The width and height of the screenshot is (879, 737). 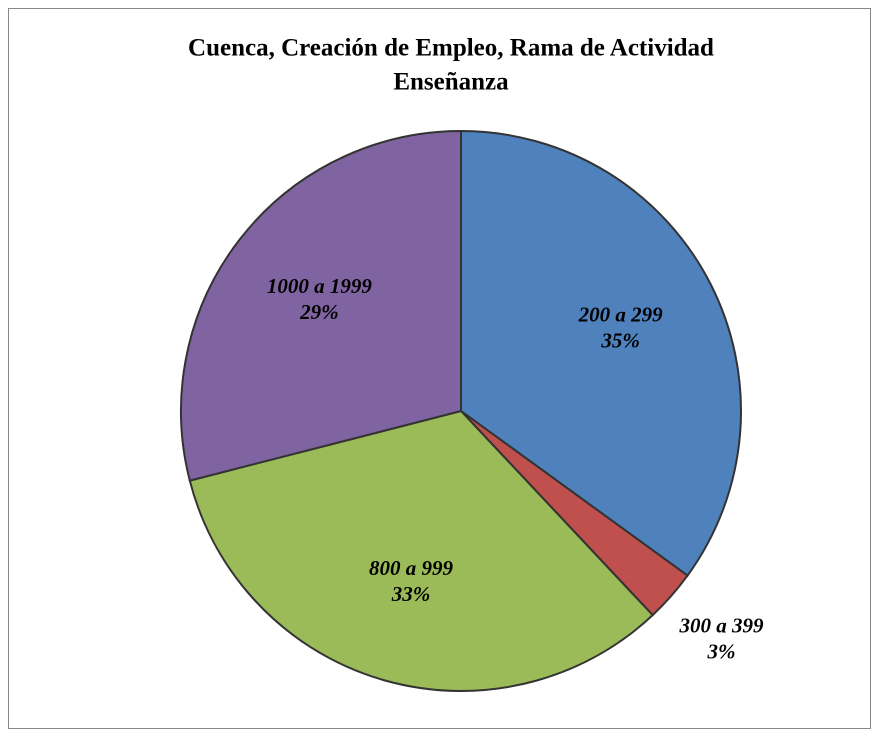 What do you see at coordinates (620, 340) in the screenshot?
I see `slice-value-label: 35%` at bounding box center [620, 340].